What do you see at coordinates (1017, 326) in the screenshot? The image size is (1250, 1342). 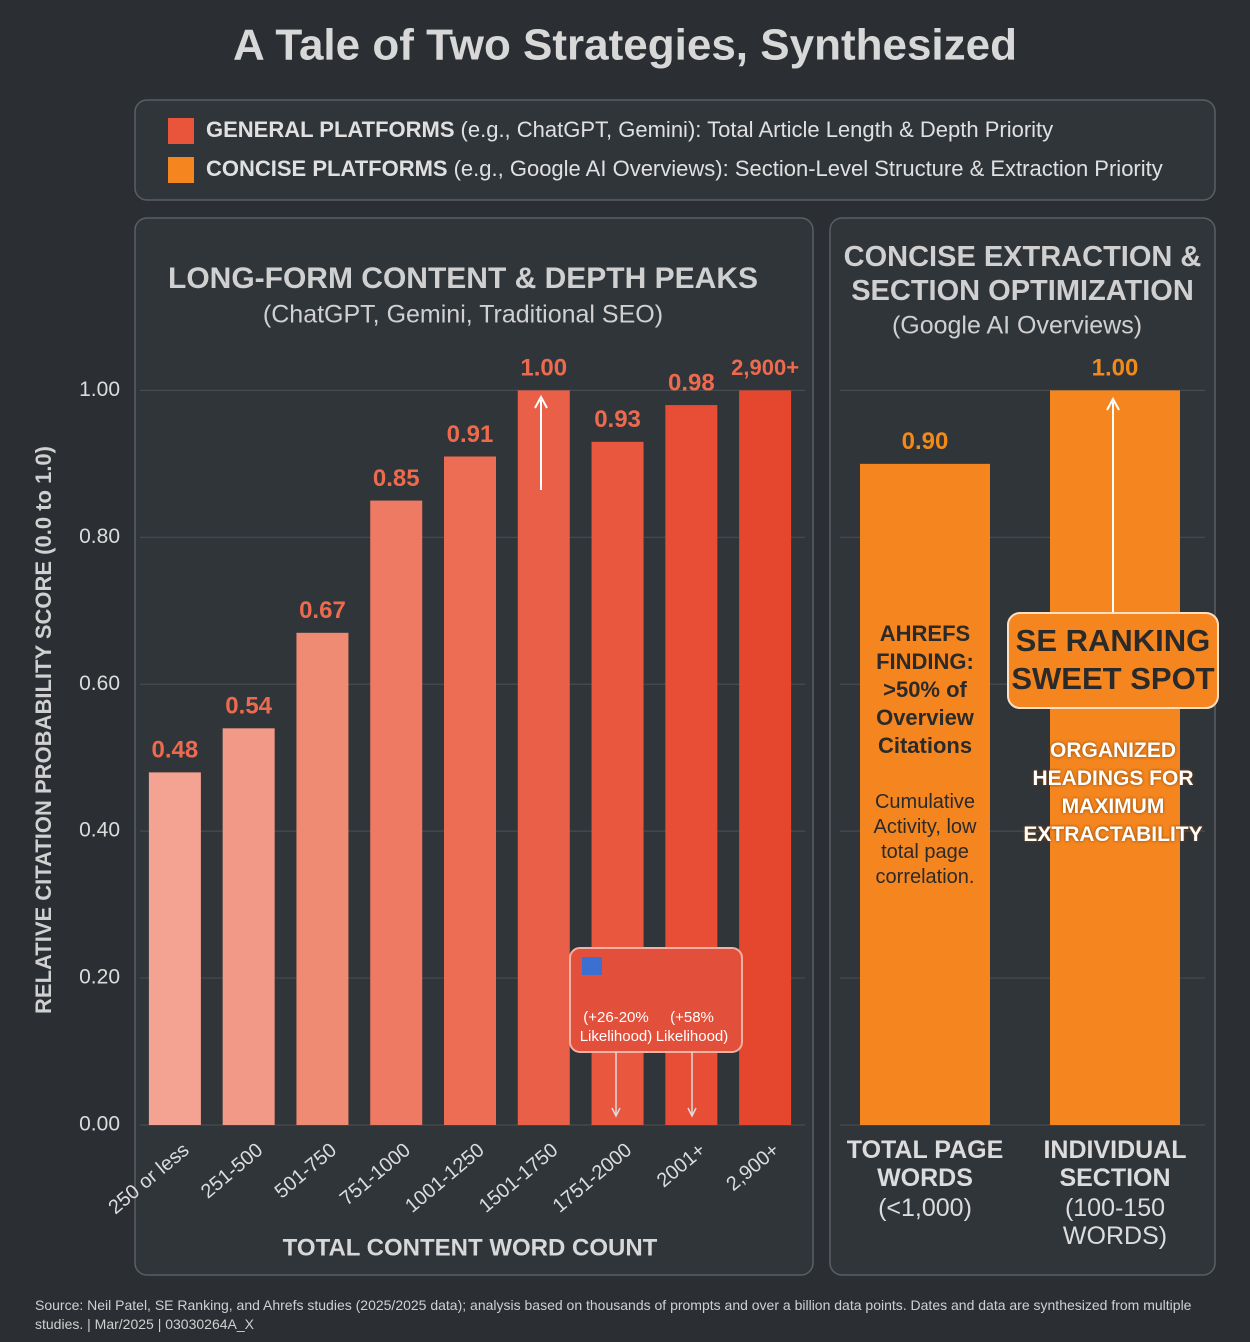 I see `chart-subtitle: (Google AI Overviews)` at bounding box center [1017, 326].